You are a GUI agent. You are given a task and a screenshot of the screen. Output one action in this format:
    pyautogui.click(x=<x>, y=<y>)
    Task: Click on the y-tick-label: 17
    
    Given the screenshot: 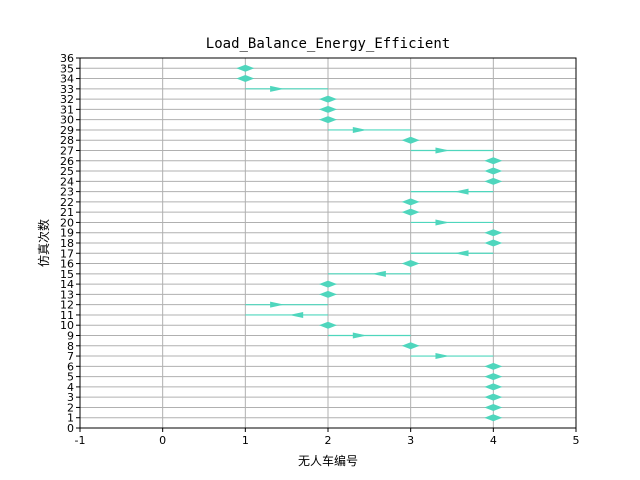 What is the action you would take?
    pyautogui.click(x=67, y=253)
    